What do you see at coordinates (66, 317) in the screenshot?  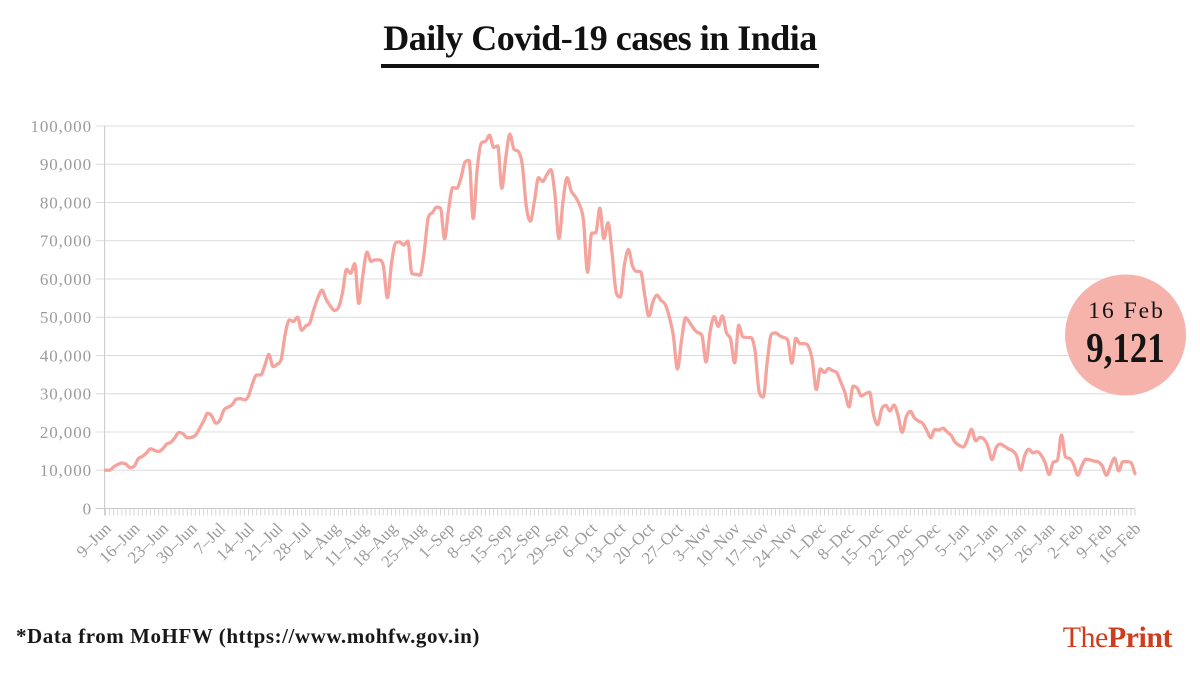 I see `svg-text: 50,000` at bounding box center [66, 317].